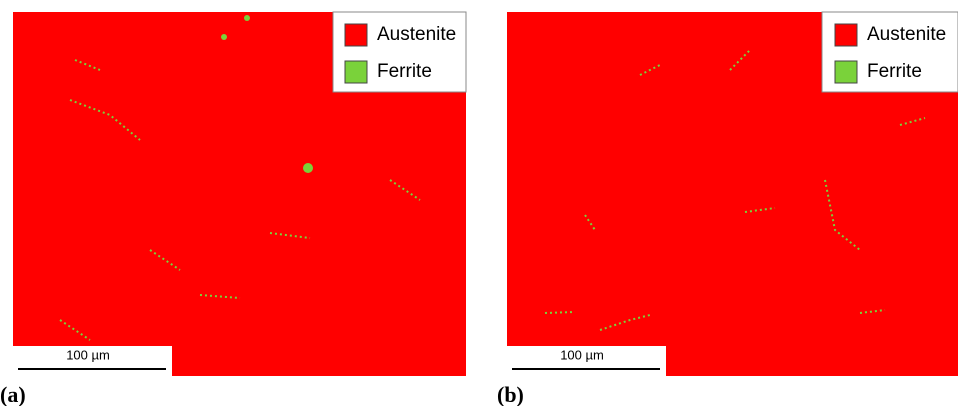 The height and width of the screenshot is (406, 958). What do you see at coordinates (510, 394) in the screenshot?
I see `panel-label: (b)` at bounding box center [510, 394].